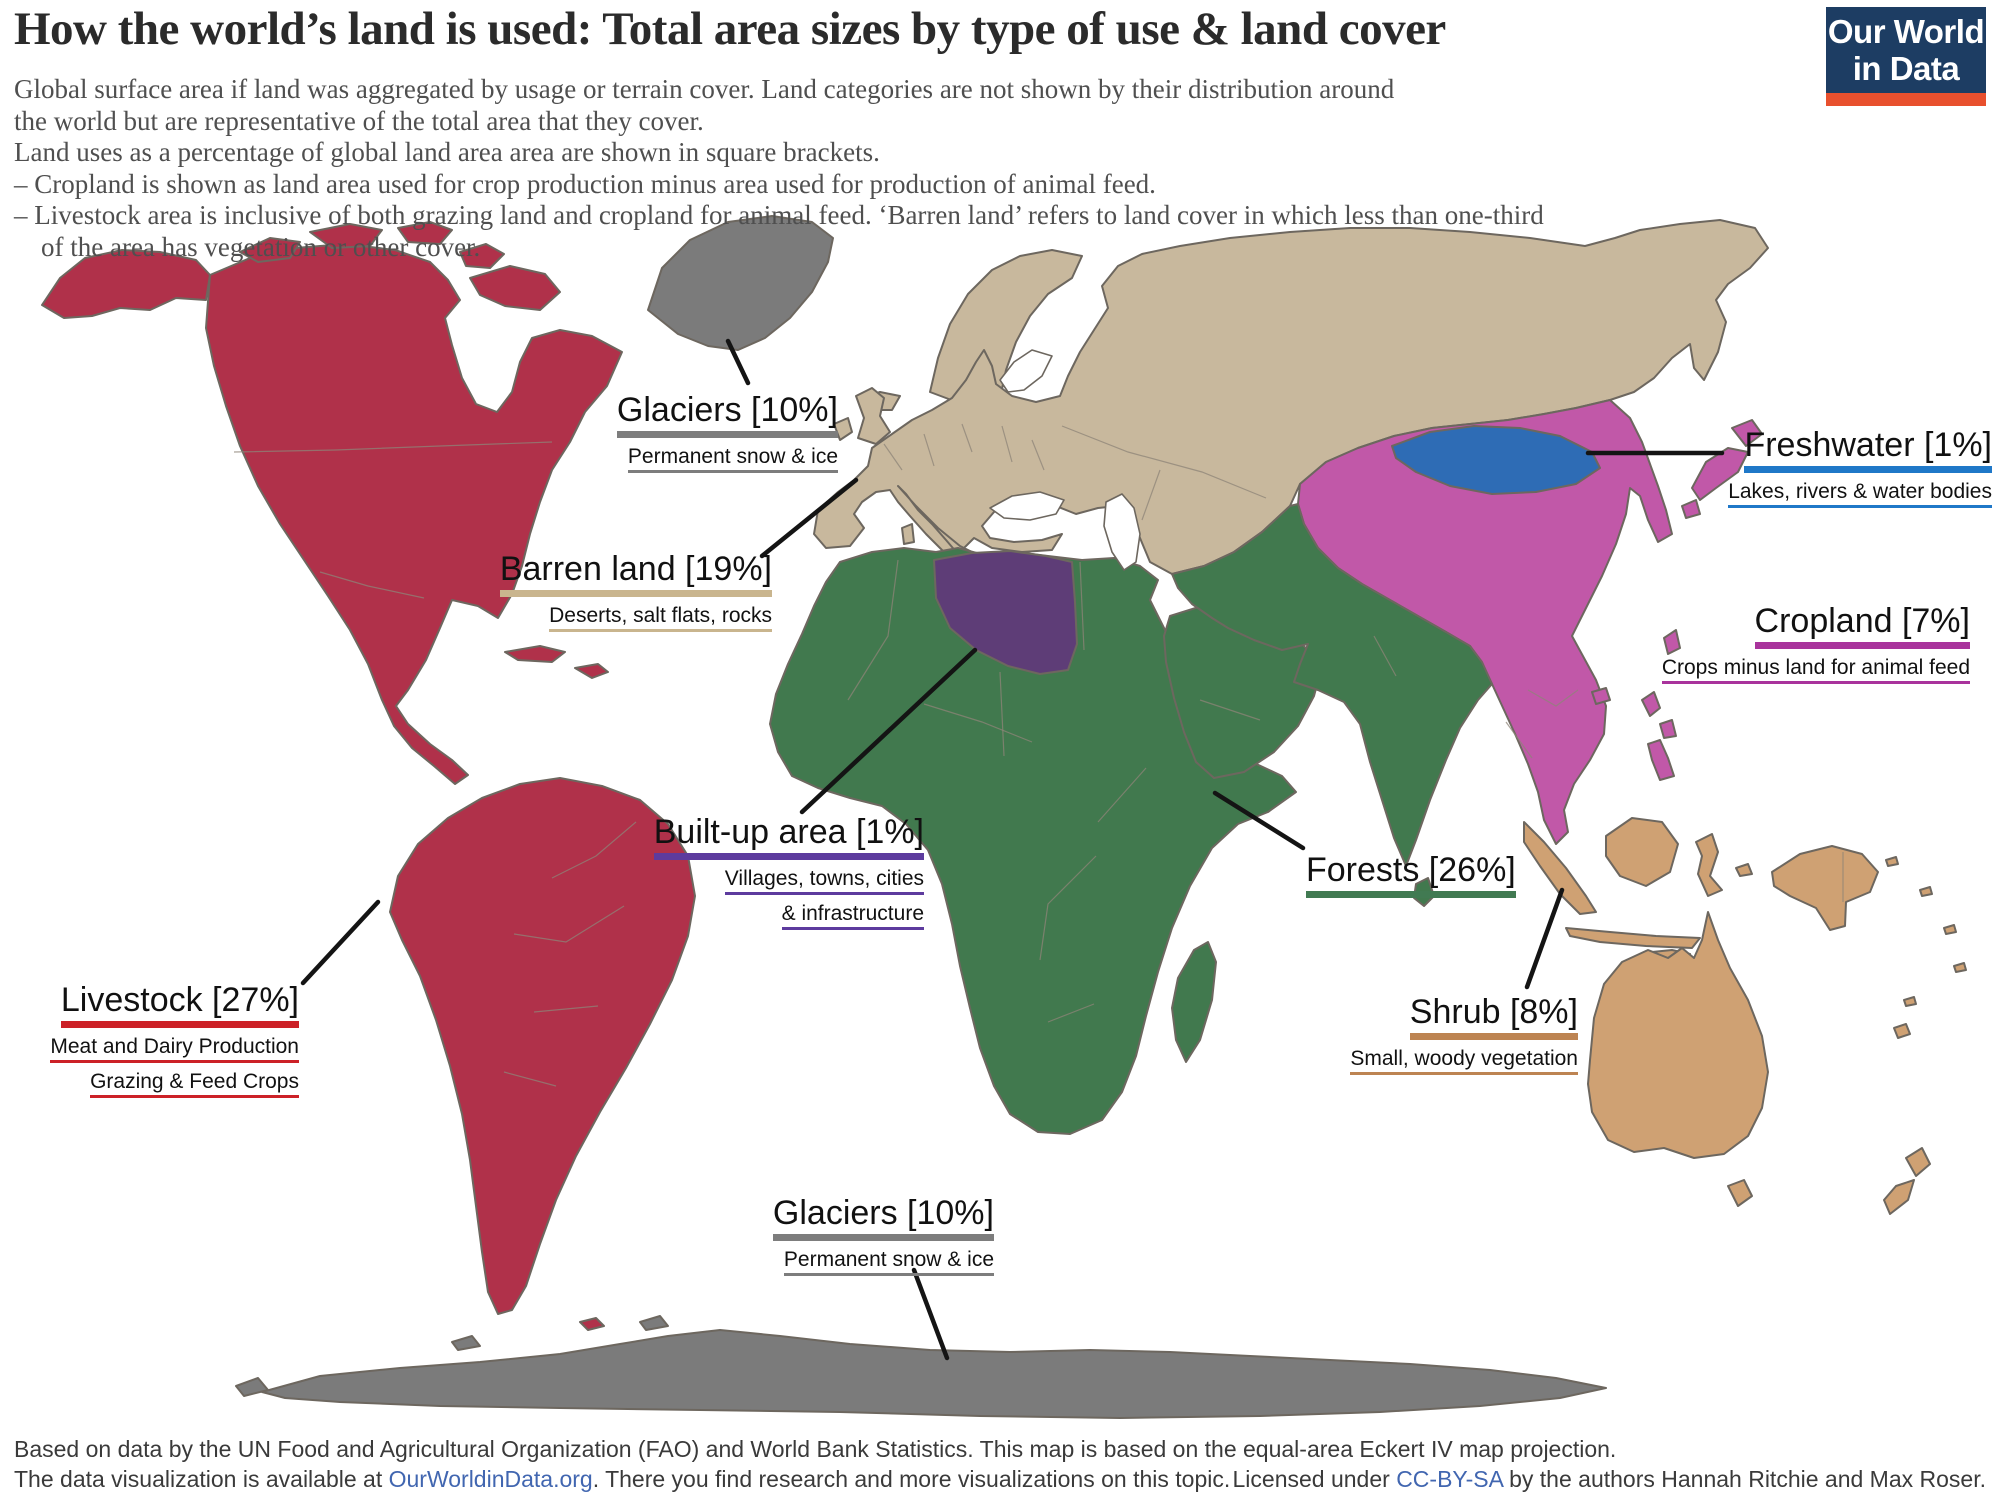 This screenshot has width=2000, height=1502. What do you see at coordinates (490, 1479) in the screenshot?
I see `owid-link: OurWorldinData.org` at bounding box center [490, 1479].